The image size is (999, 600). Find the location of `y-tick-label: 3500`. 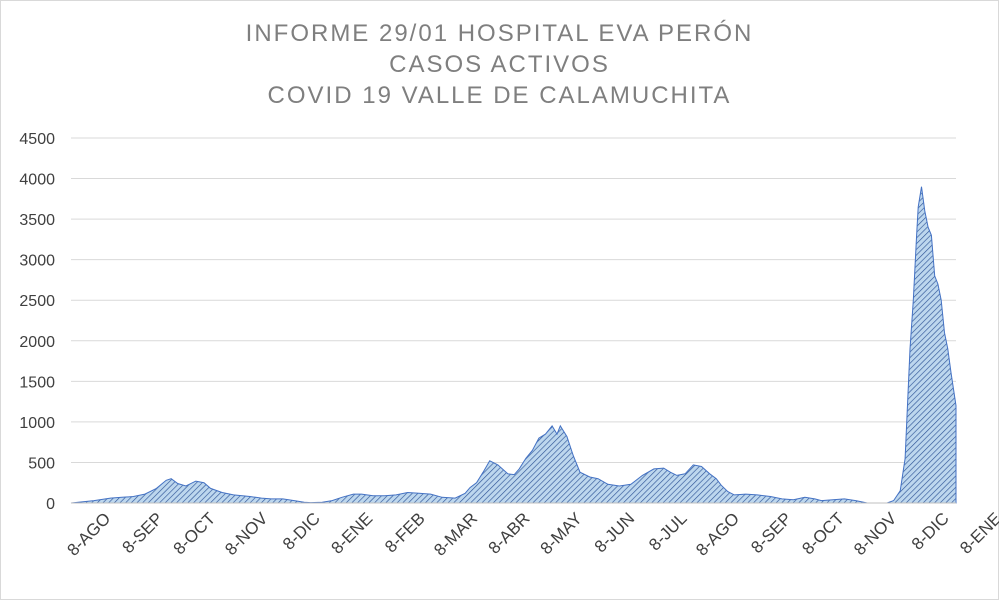

y-tick-label: 3500 is located at coordinates (37, 220).